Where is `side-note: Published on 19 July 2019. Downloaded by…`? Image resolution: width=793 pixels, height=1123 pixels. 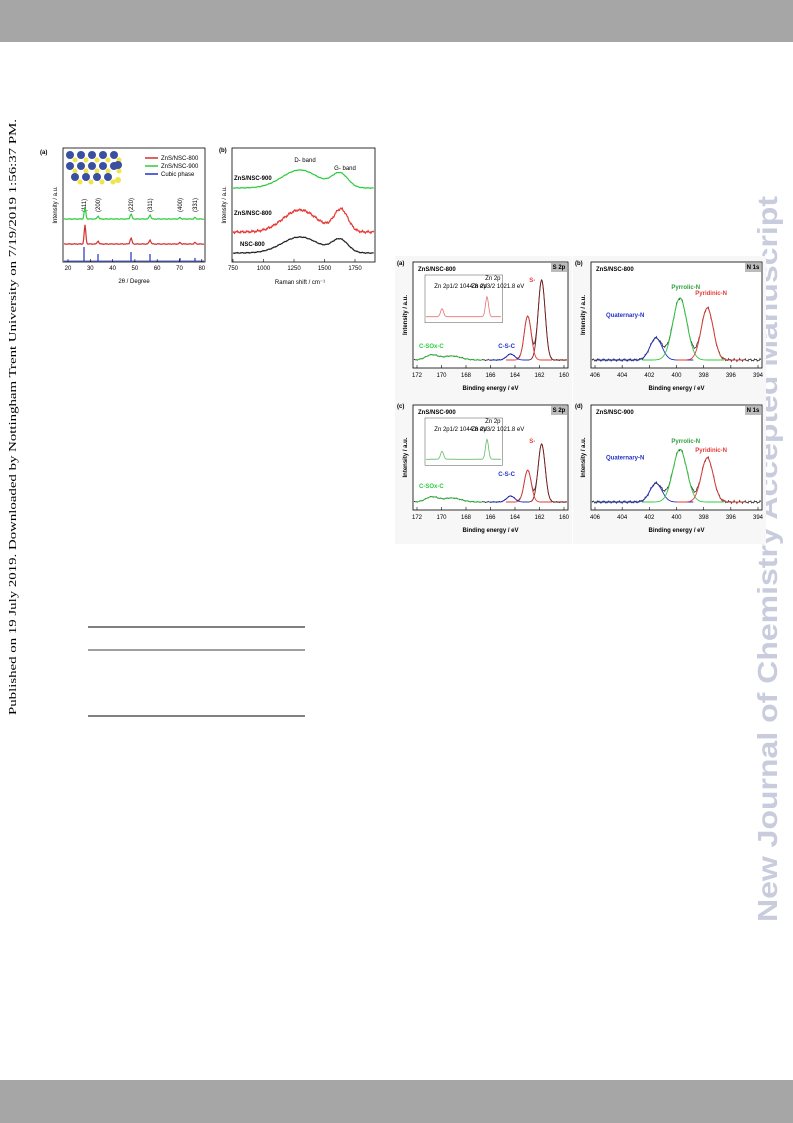 side-note: Published on 19 July 2019. Downloaded by… is located at coordinates (13, 417).